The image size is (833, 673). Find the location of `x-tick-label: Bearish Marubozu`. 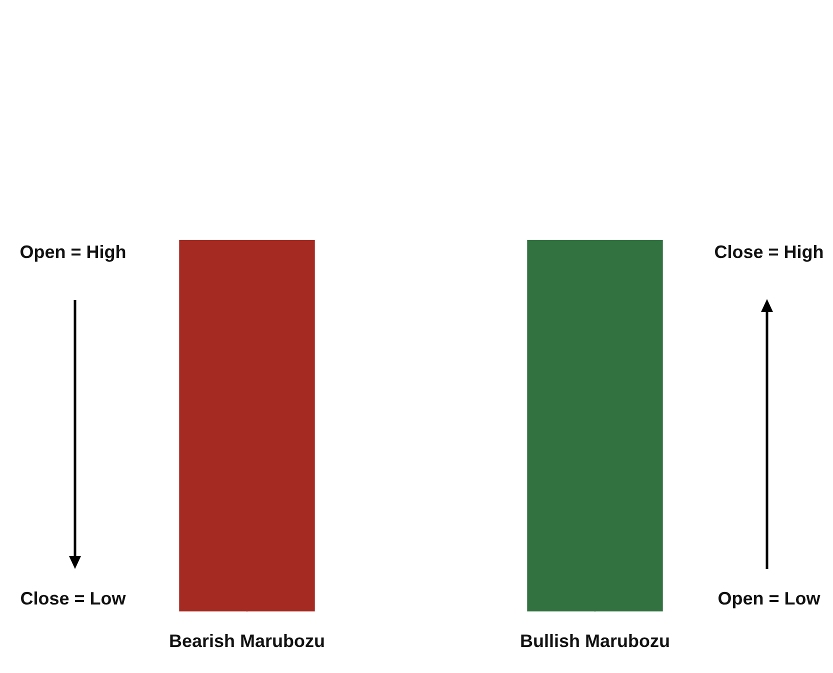

x-tick-label: Bearish Marubozu is located at coordinates (247, 641).